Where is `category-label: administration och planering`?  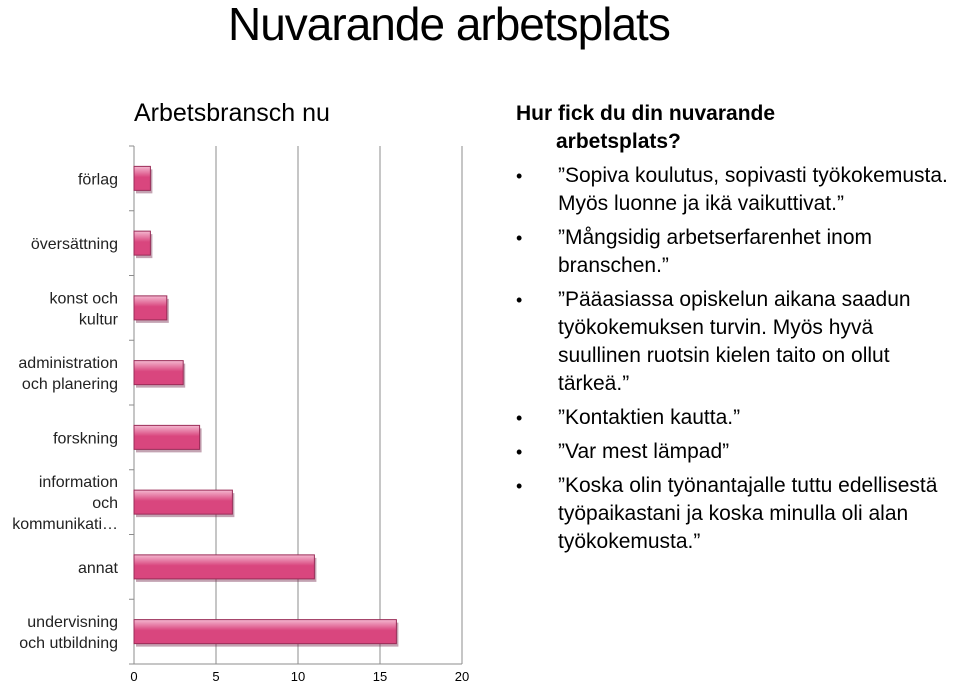 category-label: administration och planering is located at coordinates (68, 374).